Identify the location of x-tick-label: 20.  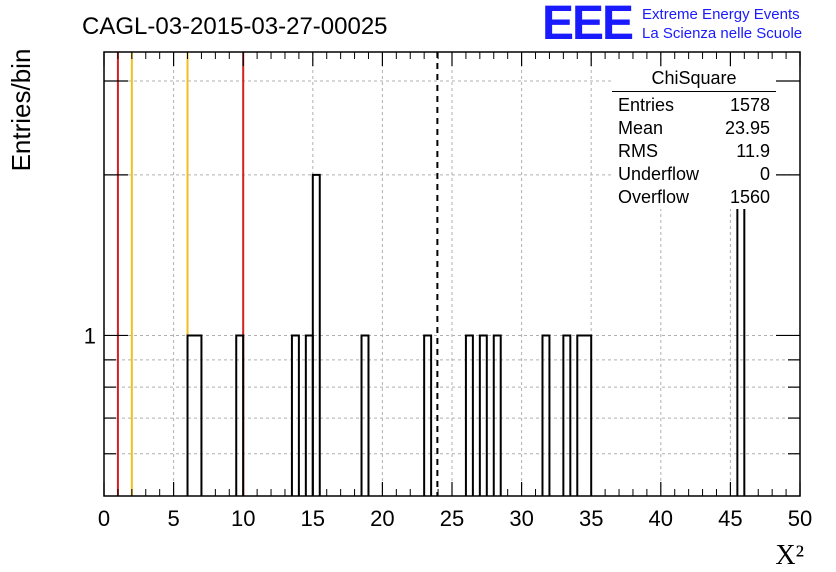
(382, 518).